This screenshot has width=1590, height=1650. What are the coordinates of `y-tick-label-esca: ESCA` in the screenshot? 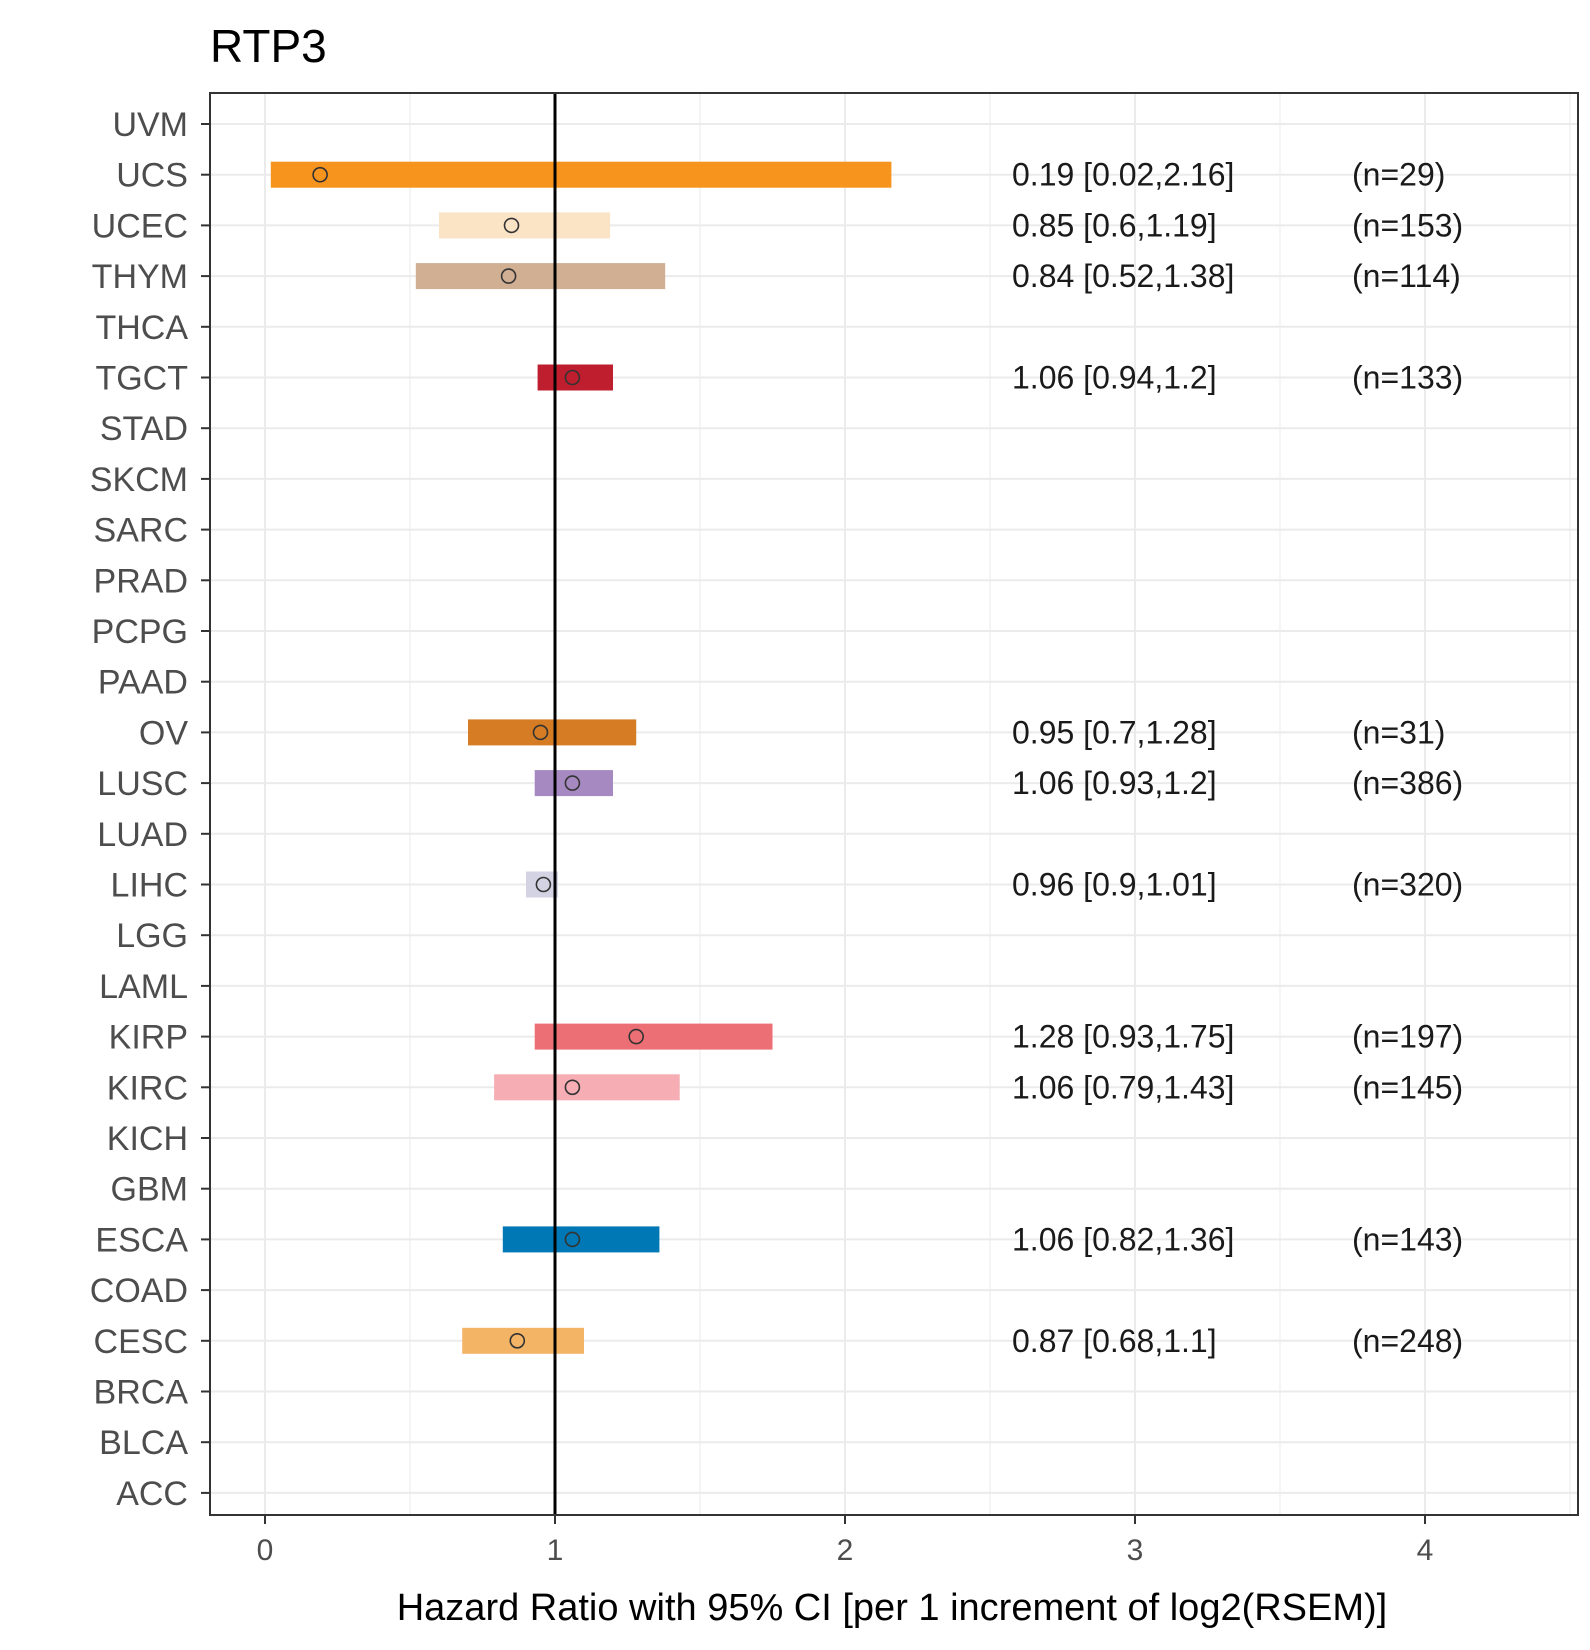 It's located at (141, 1240).